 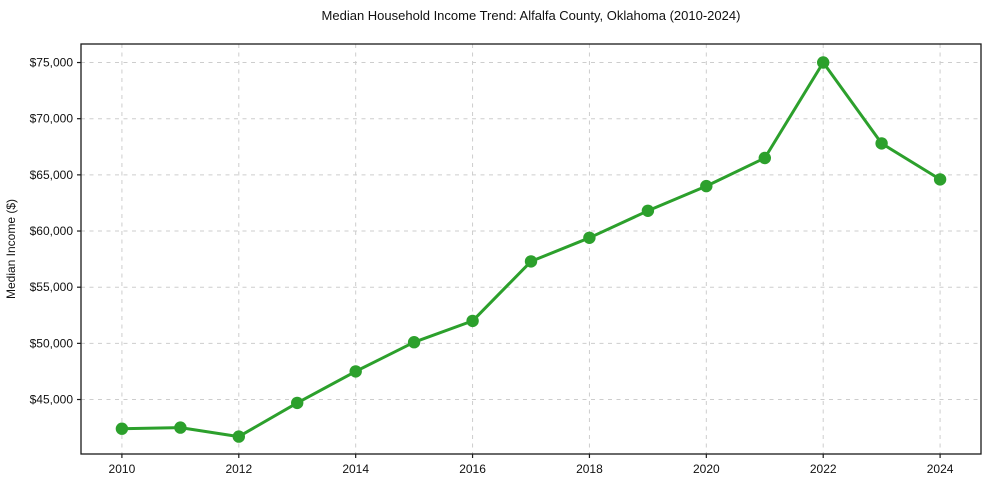 What do you see at coordinates (297, 403) in the screenshot?
I see `data-point-2013` at bounding box center [297, 403].